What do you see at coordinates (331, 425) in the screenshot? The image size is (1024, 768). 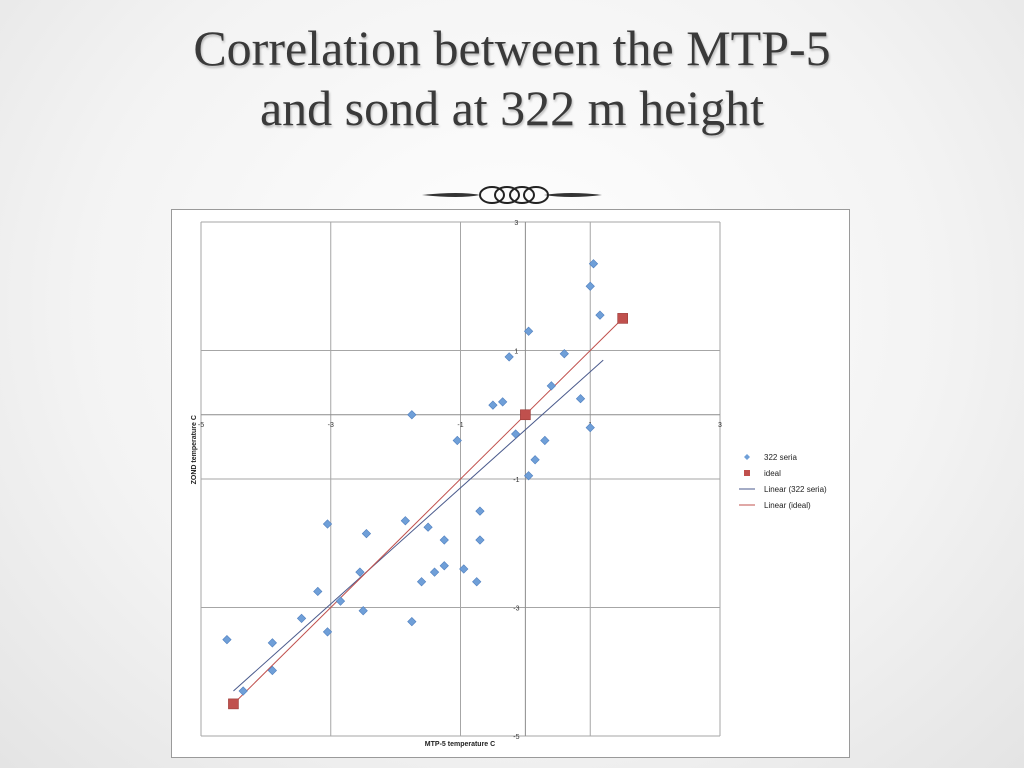 I see `x-tick-label: -3` at bounding box center [331, 425].